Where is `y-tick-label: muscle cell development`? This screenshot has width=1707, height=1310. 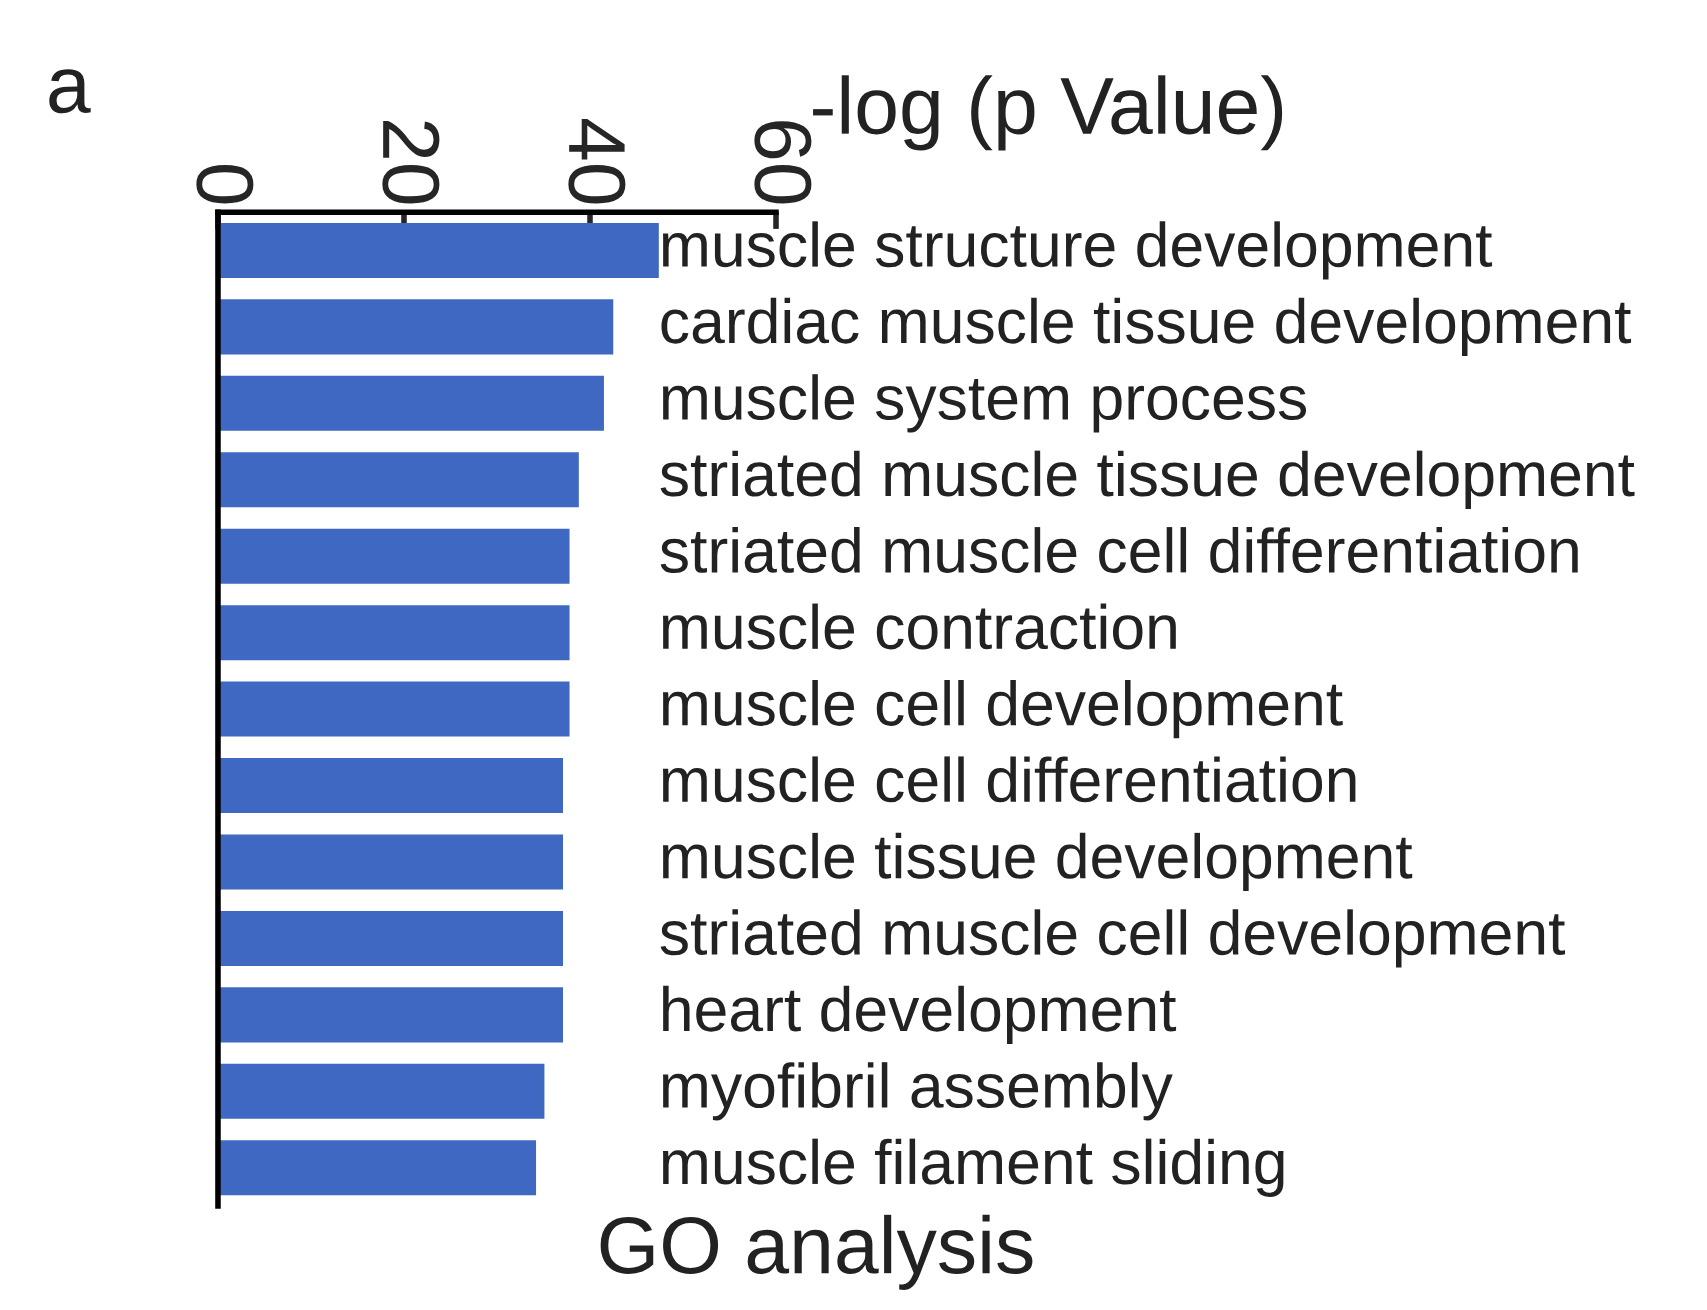 y-tick-label: muscle cell development is located at coordinates (1002, 709).